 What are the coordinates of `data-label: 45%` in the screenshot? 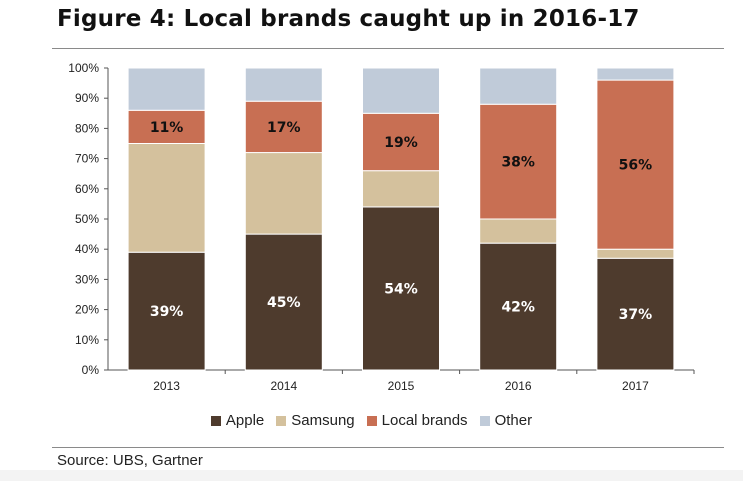 It's located at (284, 303).